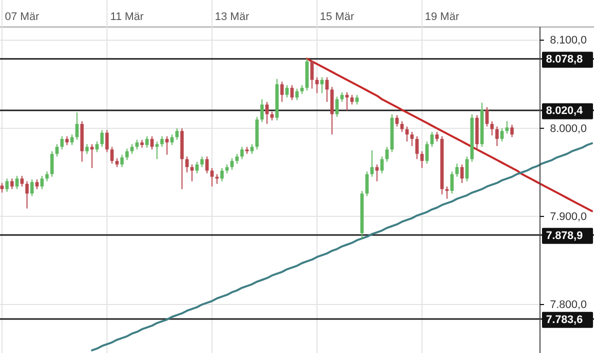 The height and width of the screenshot is (353, 594). Describe the element at coordinates (568, 305) in the screenshot. I see `y-tick-label: 7.800,0` at that location.